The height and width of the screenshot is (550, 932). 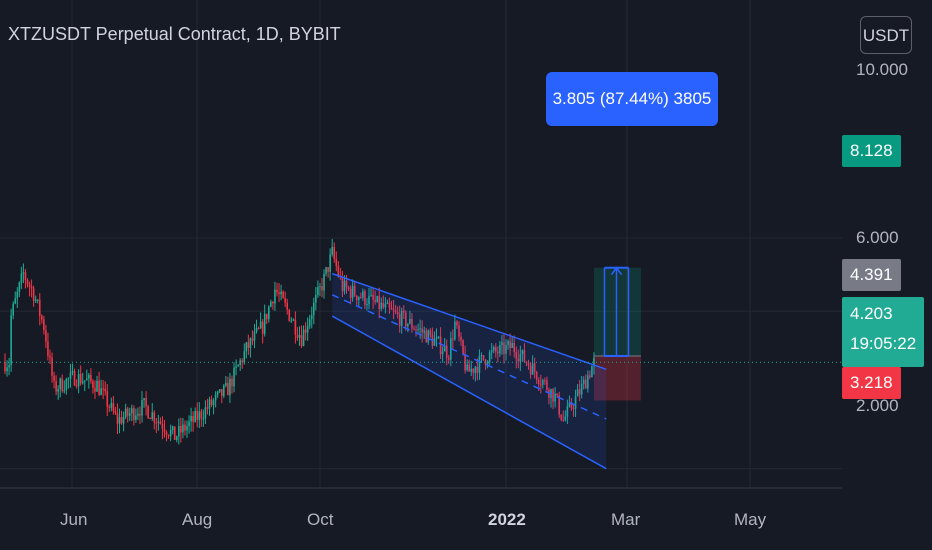 I want to click on loss-zone, so click(x=617, y=378).